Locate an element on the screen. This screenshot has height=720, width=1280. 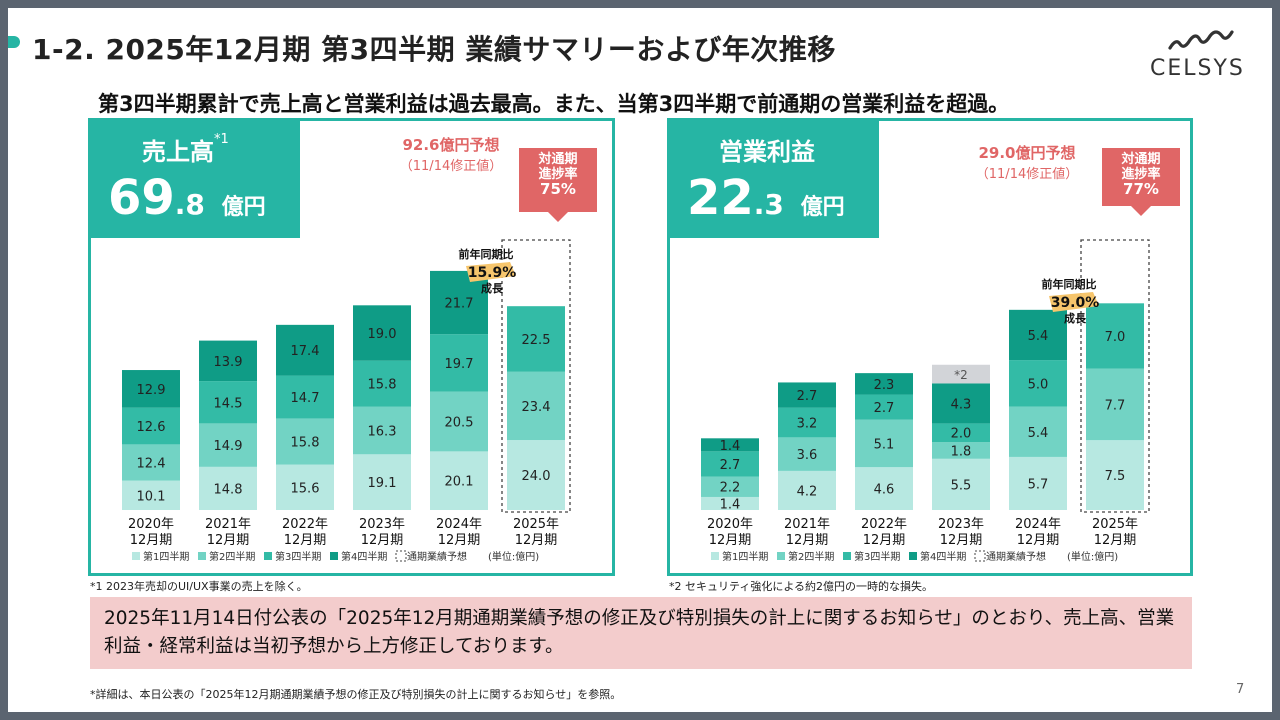
bar-label-1q-5: 24.0 is located at coordinates (536, 476).